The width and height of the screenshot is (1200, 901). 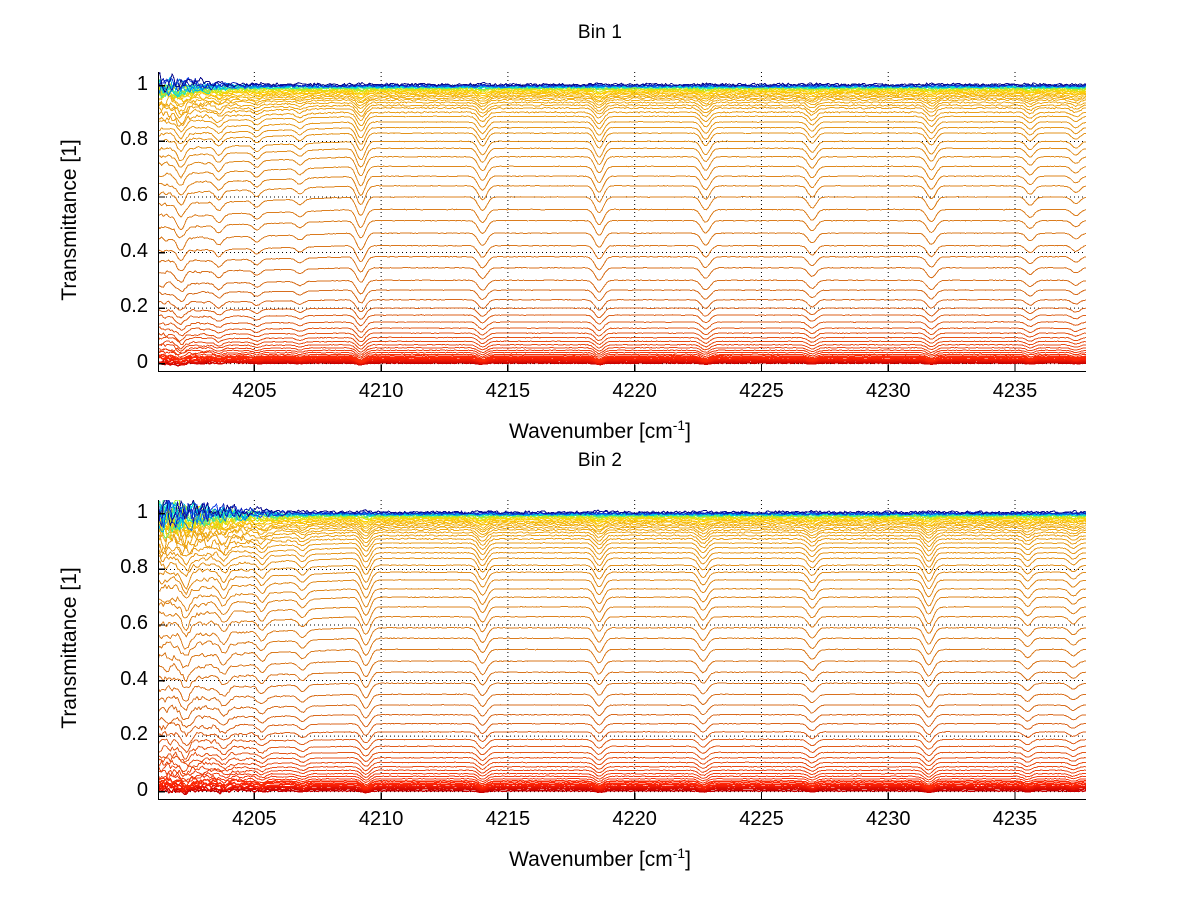 I want to click on y-axis-tick-label: 0.4, so click(x=134, y=678).